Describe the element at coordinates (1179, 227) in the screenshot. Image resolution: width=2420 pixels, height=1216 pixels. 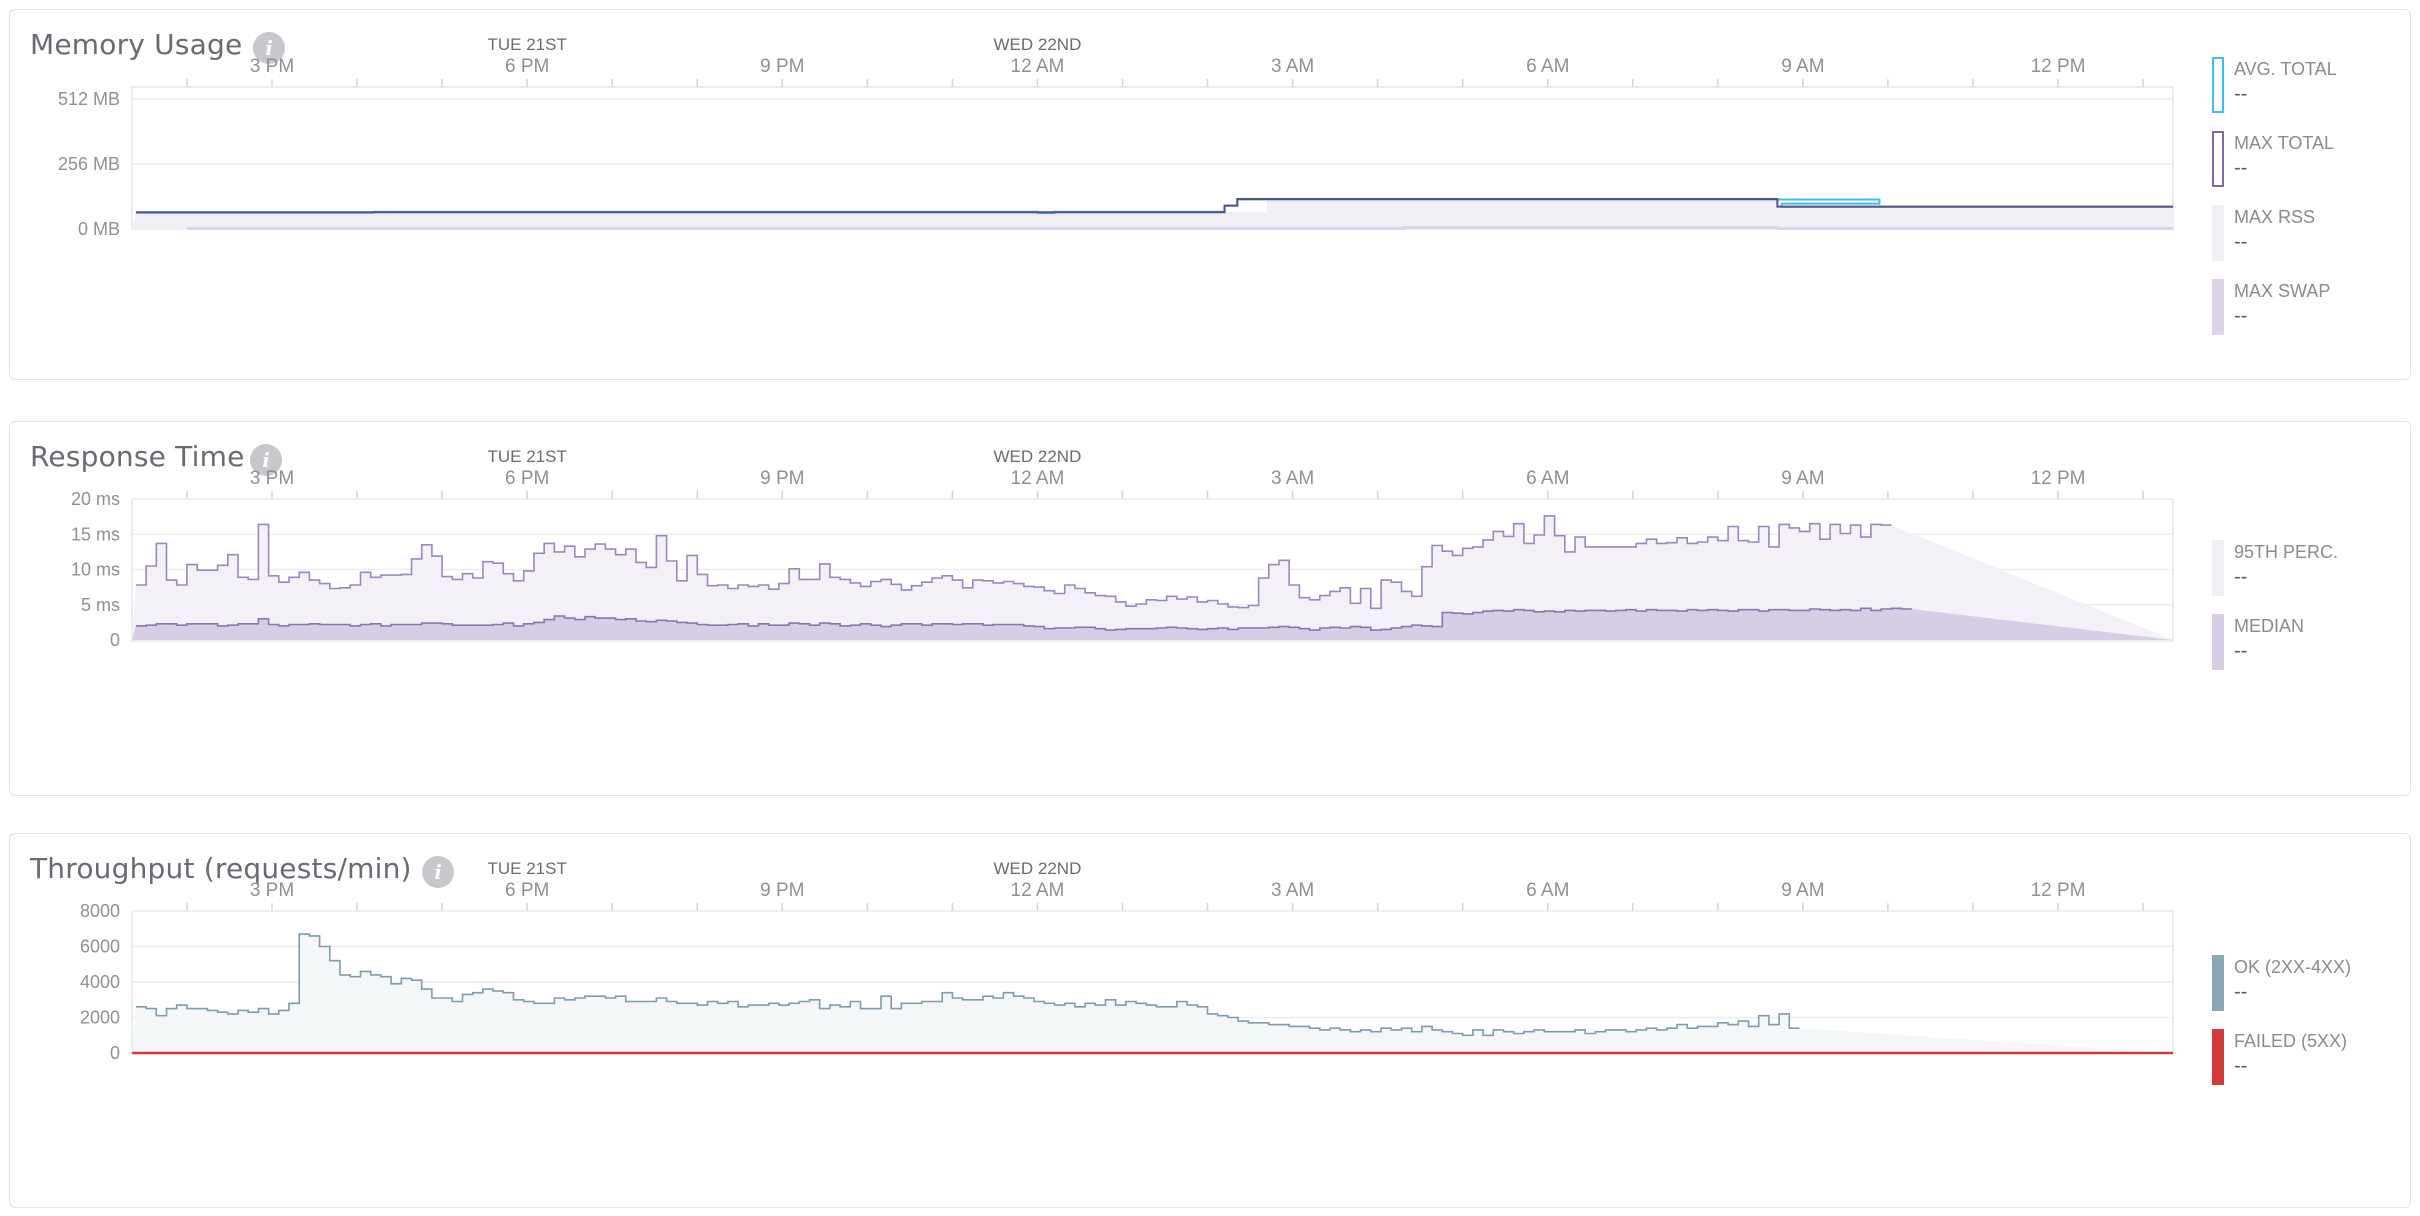
I see `max-swap-line` at that location.